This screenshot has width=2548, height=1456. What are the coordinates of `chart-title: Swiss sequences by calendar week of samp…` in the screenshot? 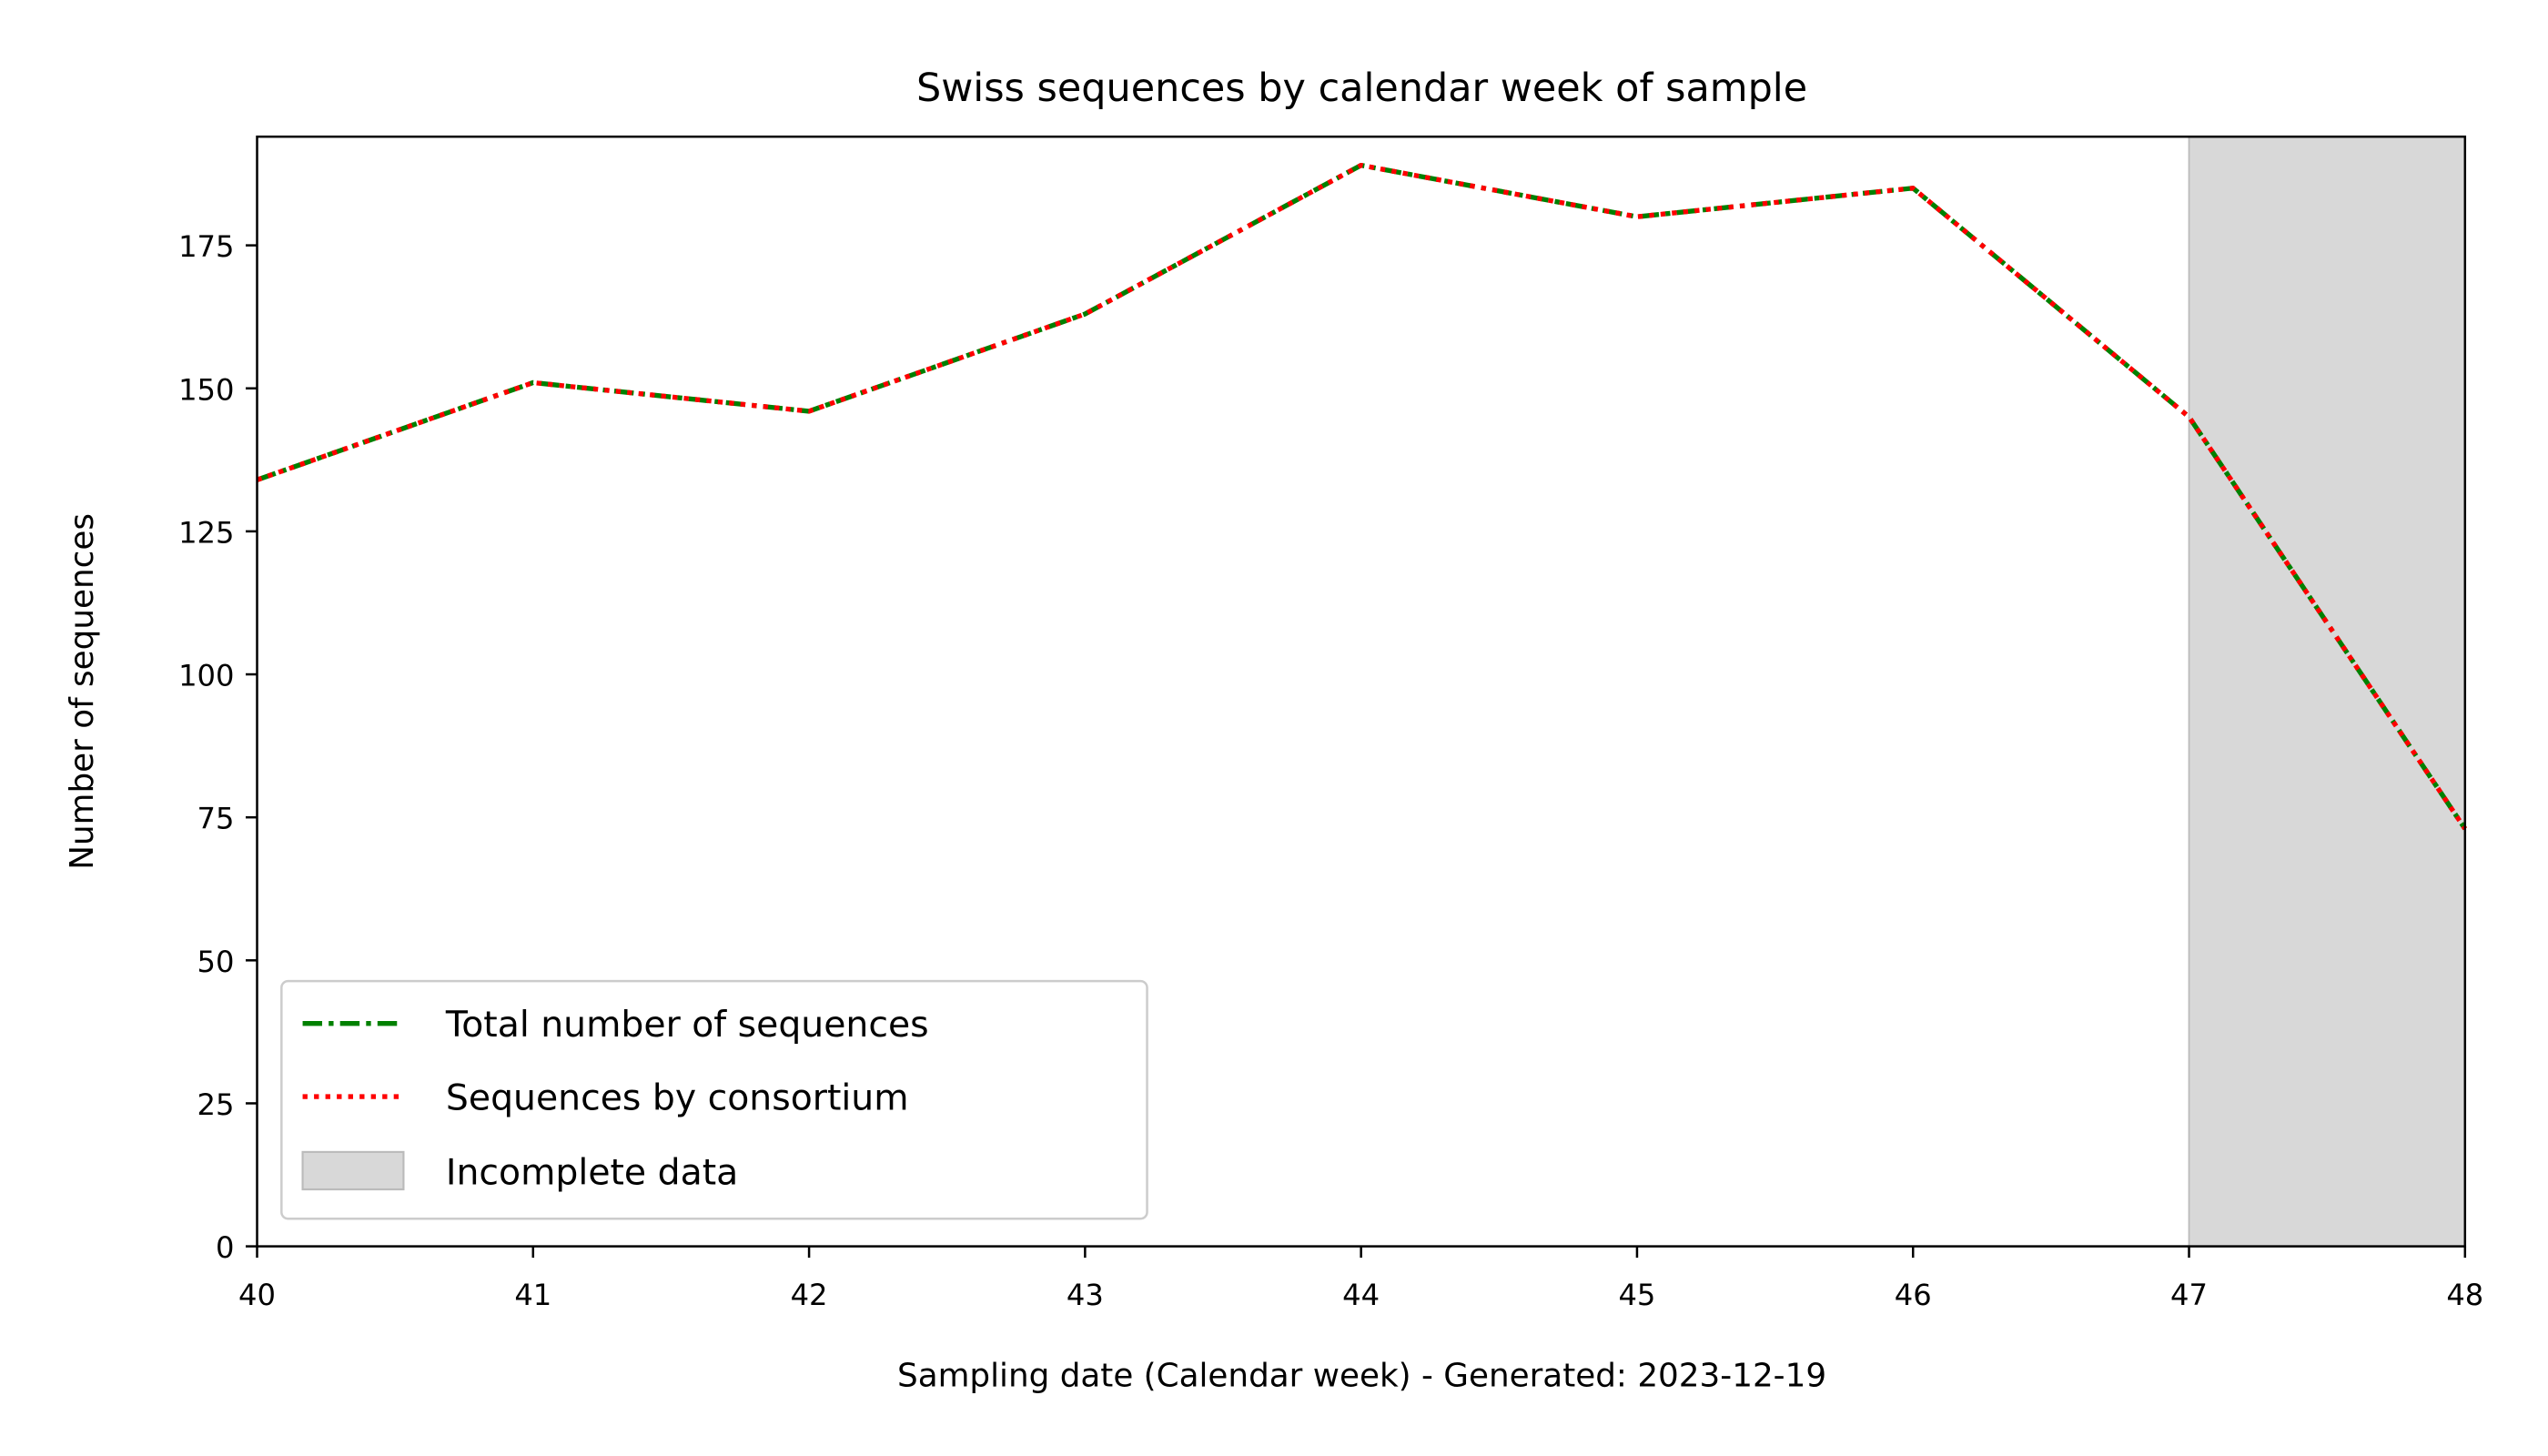 It's located at (1361, 88).